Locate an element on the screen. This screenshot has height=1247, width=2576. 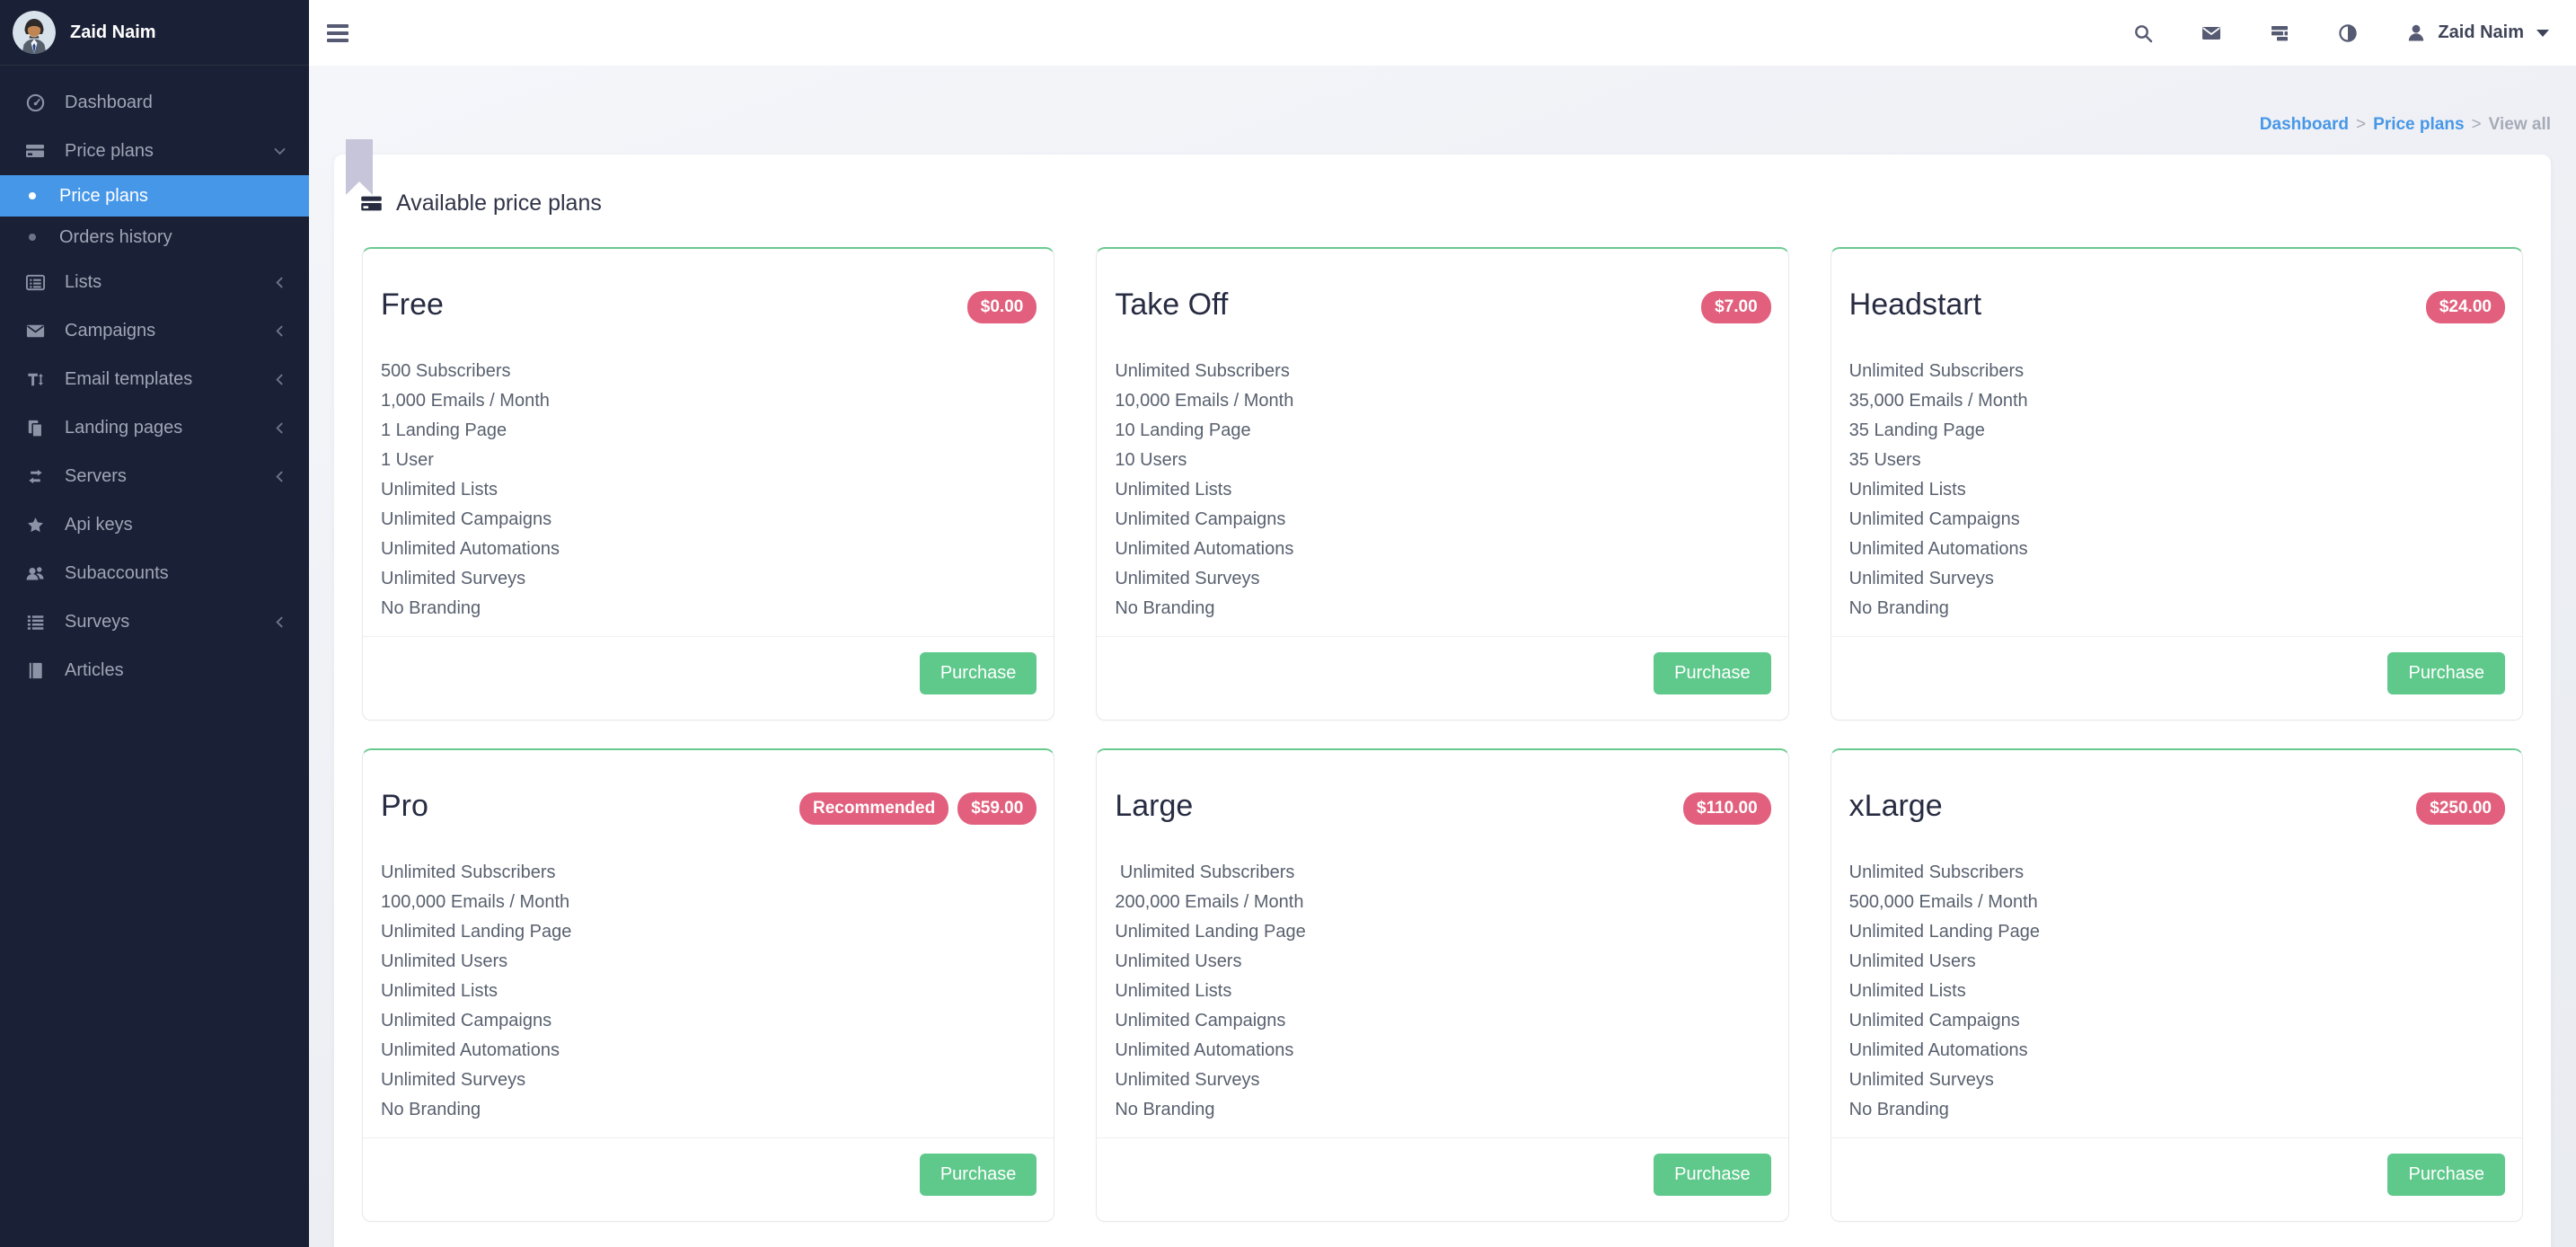
plan-name: Large is located at coordinates (1154, 806).